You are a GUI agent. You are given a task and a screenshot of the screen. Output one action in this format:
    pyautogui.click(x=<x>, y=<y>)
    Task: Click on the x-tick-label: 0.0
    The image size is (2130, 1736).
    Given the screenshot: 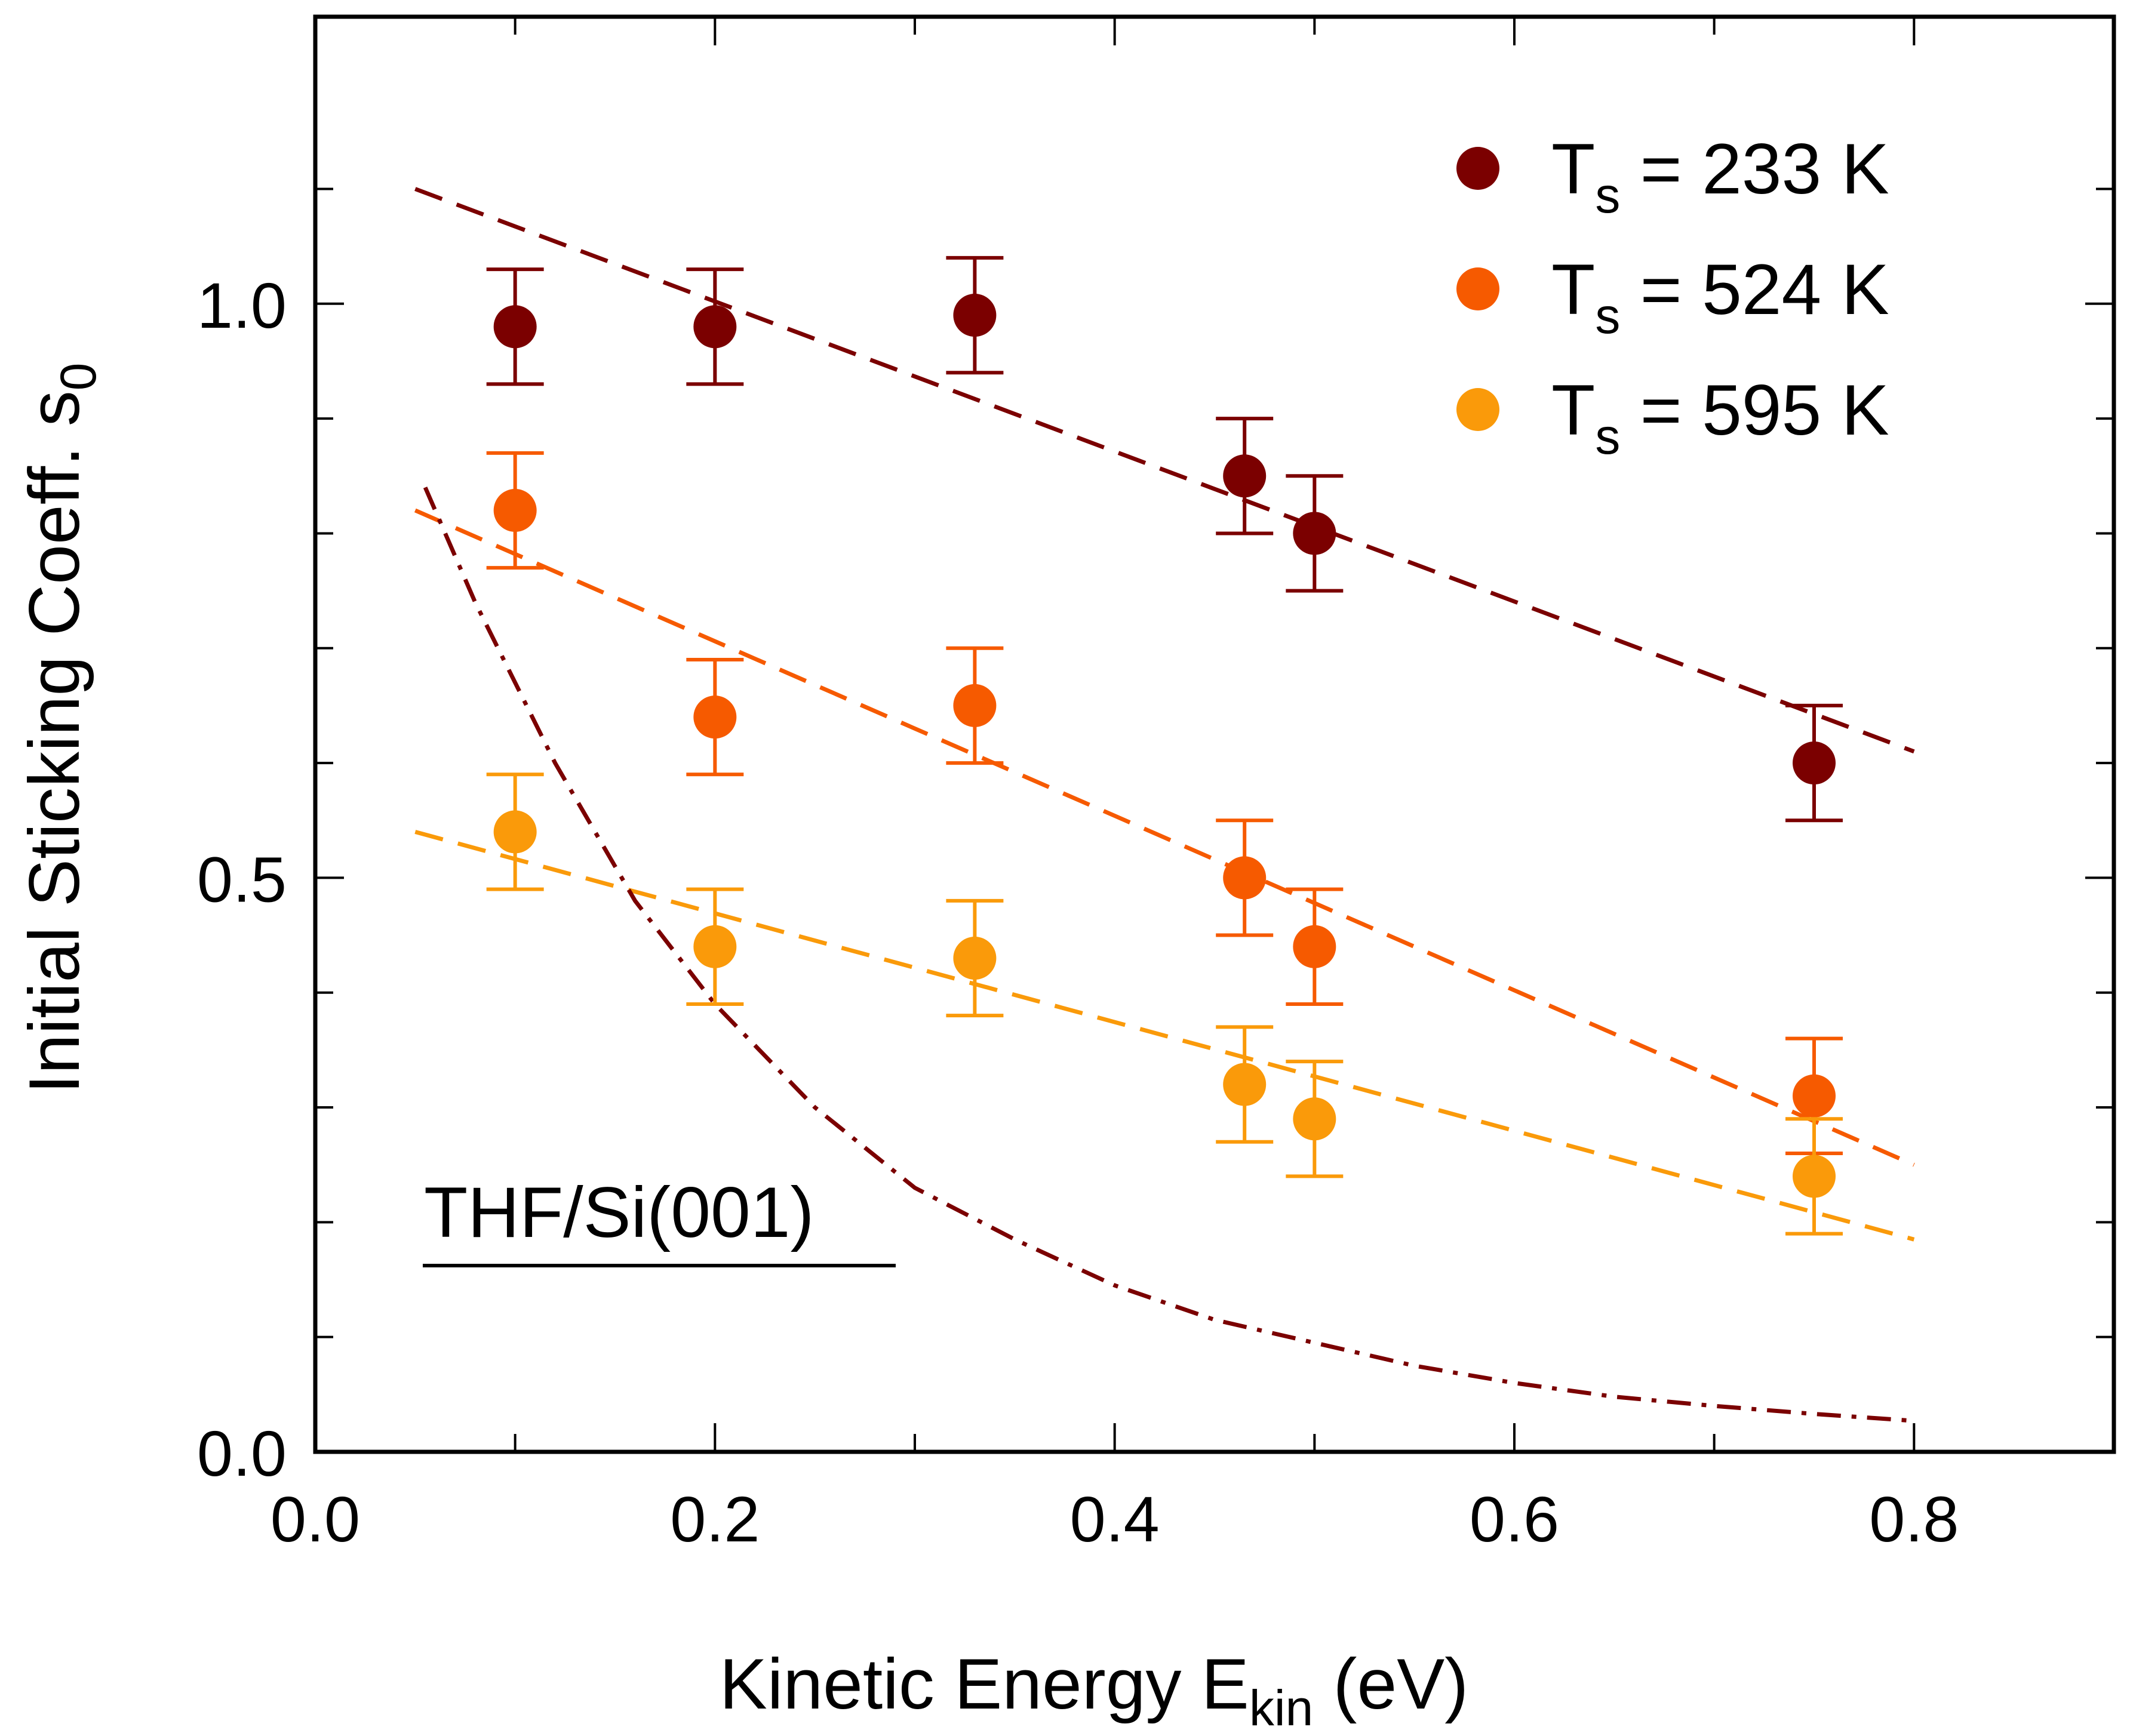 What is the action you would take?
    pyautogui.click(x=315, y=1519)
    